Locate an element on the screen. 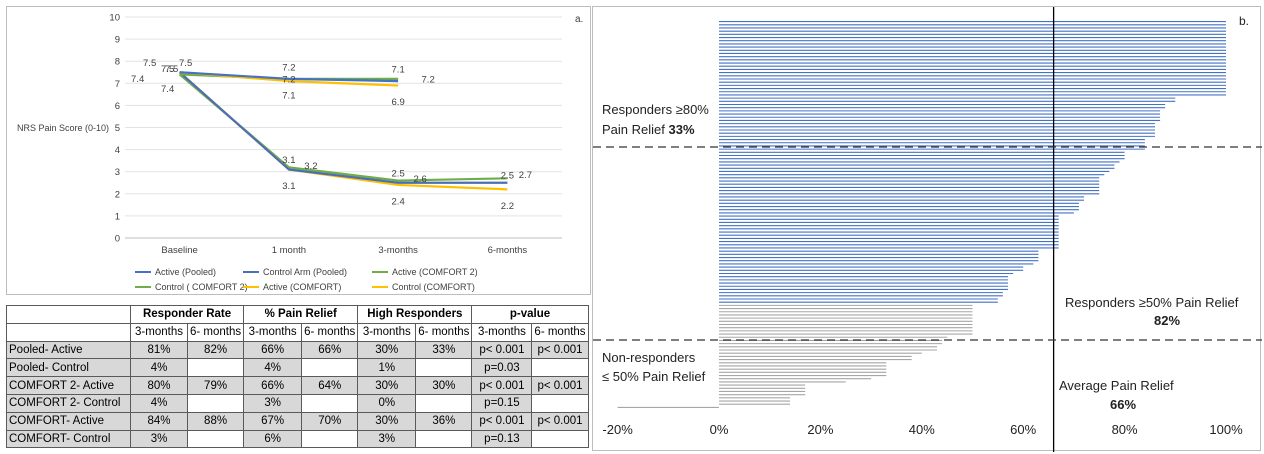  table-cell: 80% is located at coordinates (159, 385).